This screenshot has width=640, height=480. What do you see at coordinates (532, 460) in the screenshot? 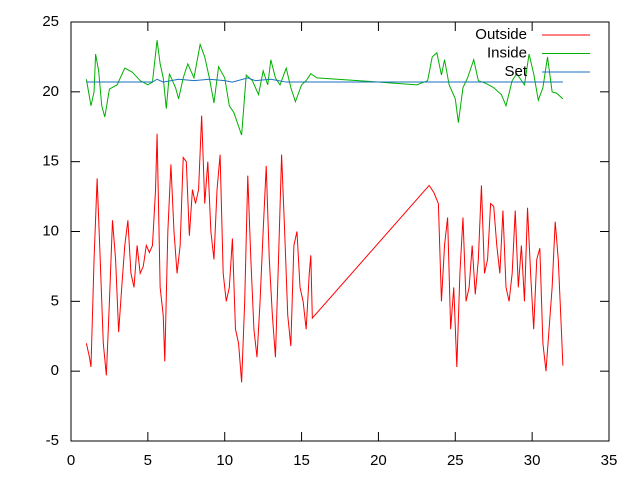
I see `x-tick-label: 30` at bounding box center [532, 460].